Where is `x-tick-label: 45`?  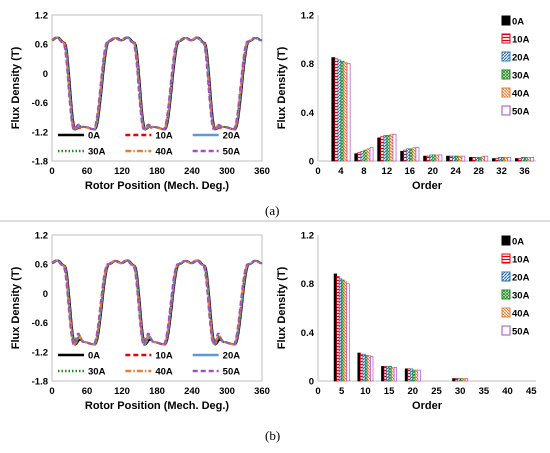 x-tick-label: 45 is located at coordinates (531, 391).